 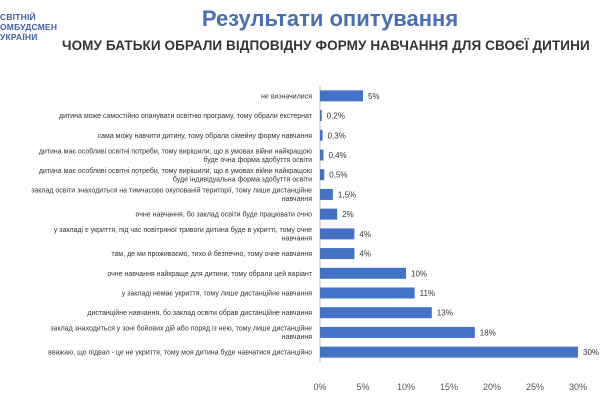 What do you see at coordinates (19, 37) in the screenshot?
I see `logo-line: УКРАЇНИ` at bounding box center [19, 37].